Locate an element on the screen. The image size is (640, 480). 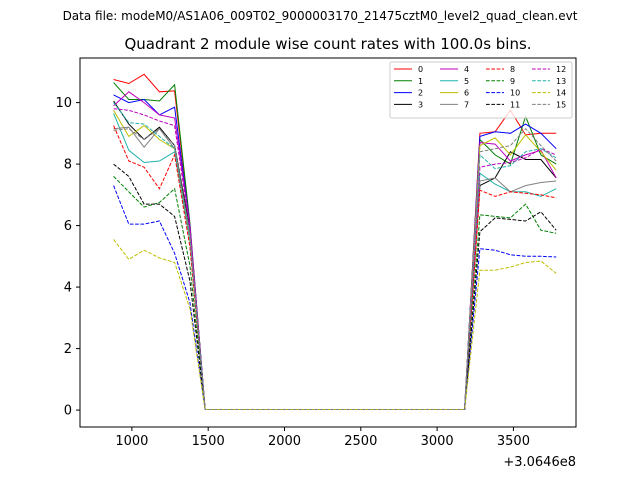
legend-label-3: 3 is located at coordinates (420, 104).